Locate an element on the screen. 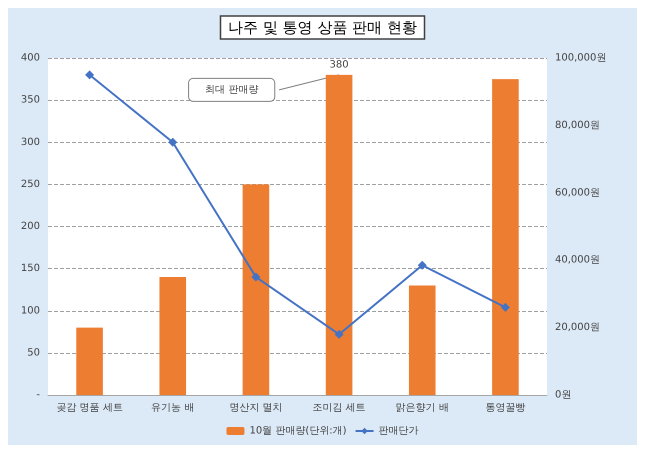  y2-tick-label: 80,000원 is located at coordinates (577, 125).